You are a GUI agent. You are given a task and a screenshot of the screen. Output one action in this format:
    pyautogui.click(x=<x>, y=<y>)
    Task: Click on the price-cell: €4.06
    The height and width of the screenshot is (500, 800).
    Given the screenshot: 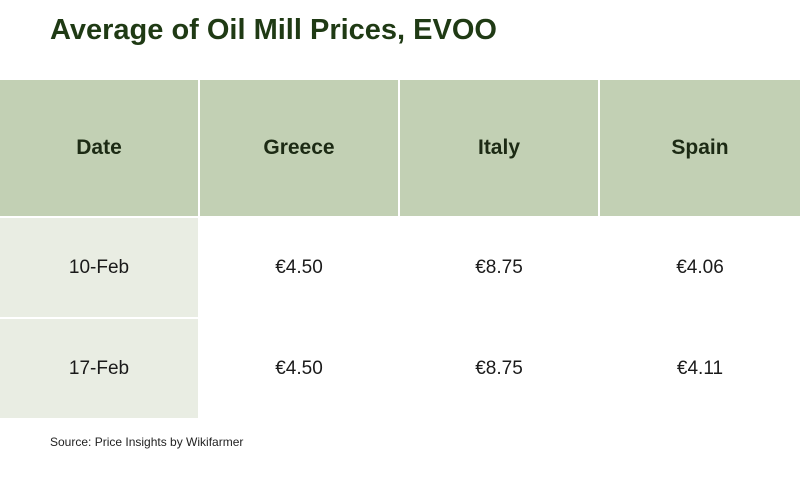 What is the action you would take?
    pyautogui.click(x=700, y=268)
    